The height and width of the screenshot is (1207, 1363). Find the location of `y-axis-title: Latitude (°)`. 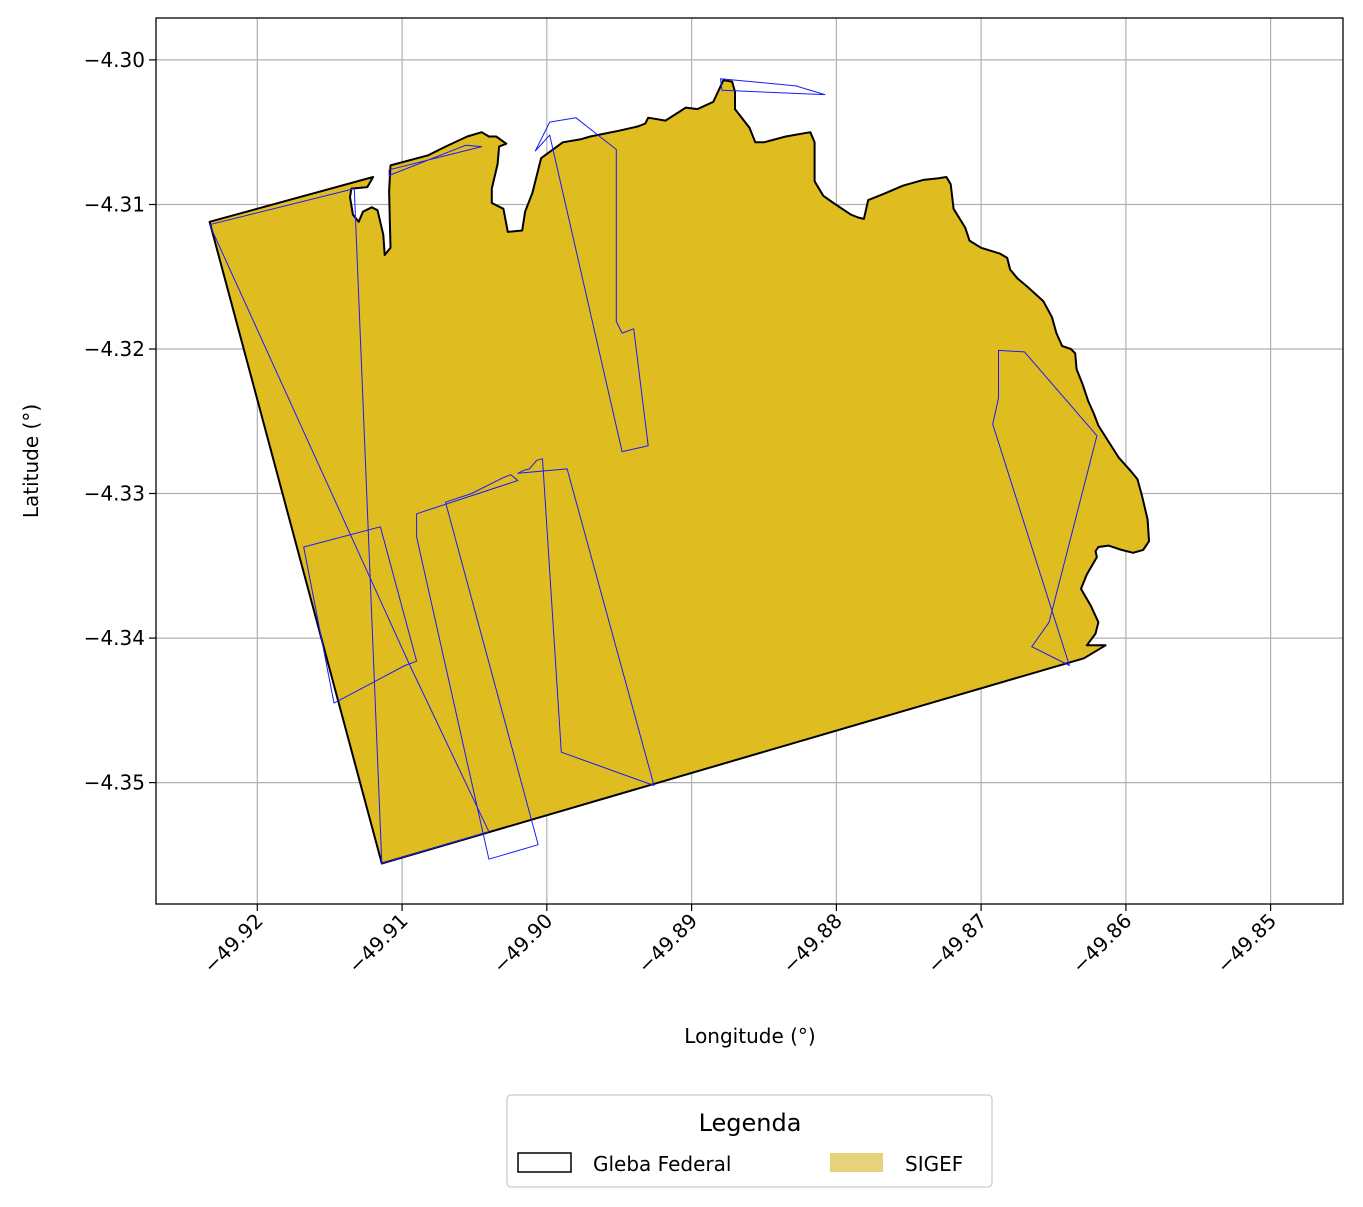

y-axis-title: Latitude (°) is located at coordinates (31, 461).